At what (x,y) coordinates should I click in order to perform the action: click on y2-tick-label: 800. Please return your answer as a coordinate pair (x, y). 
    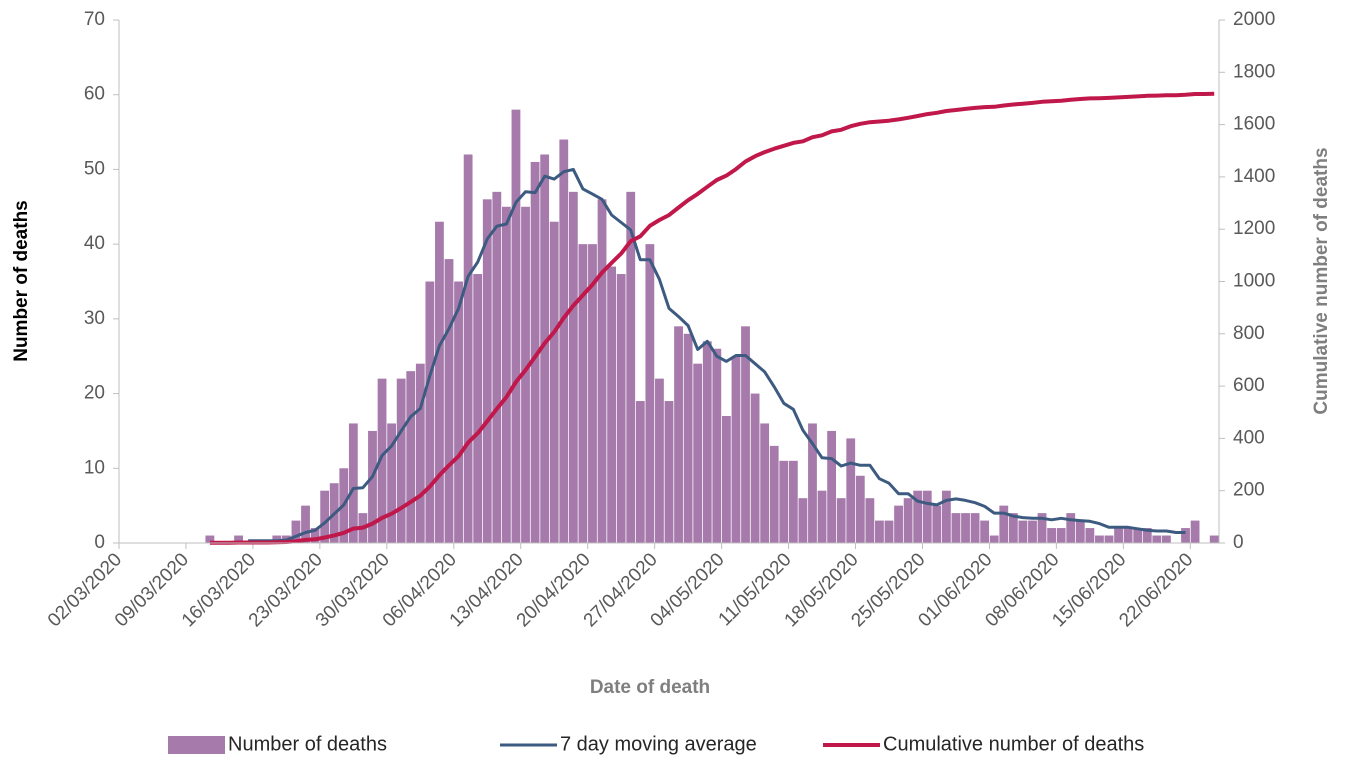
    Looking at the image, I should click on (1249, 333).